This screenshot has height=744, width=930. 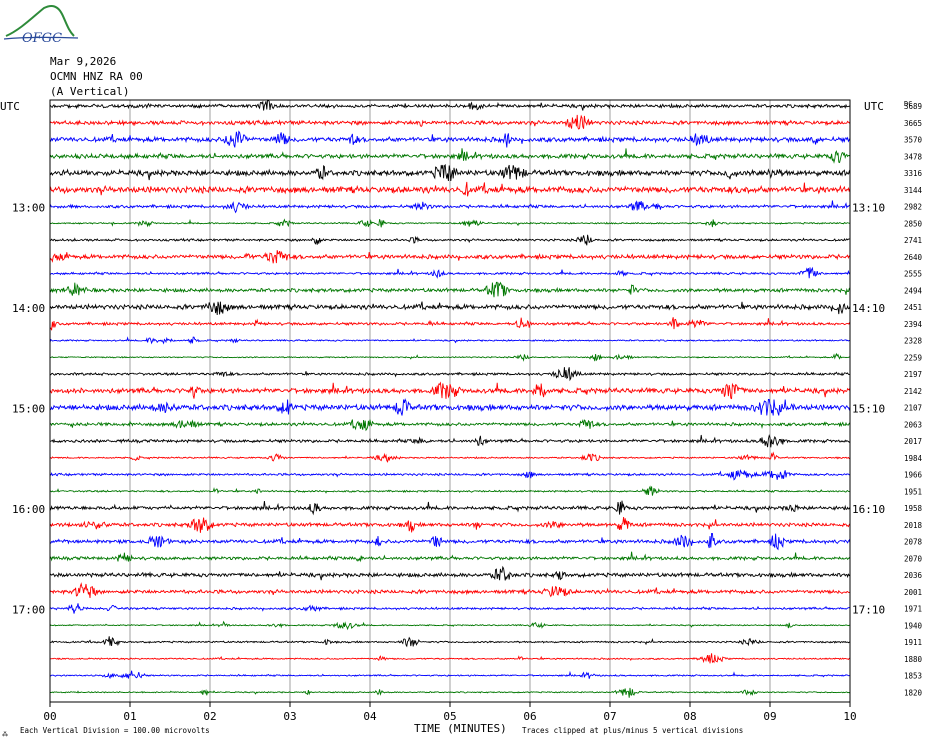 I want to click on dc-offset-label: 2107, so click(x=913, y=408).